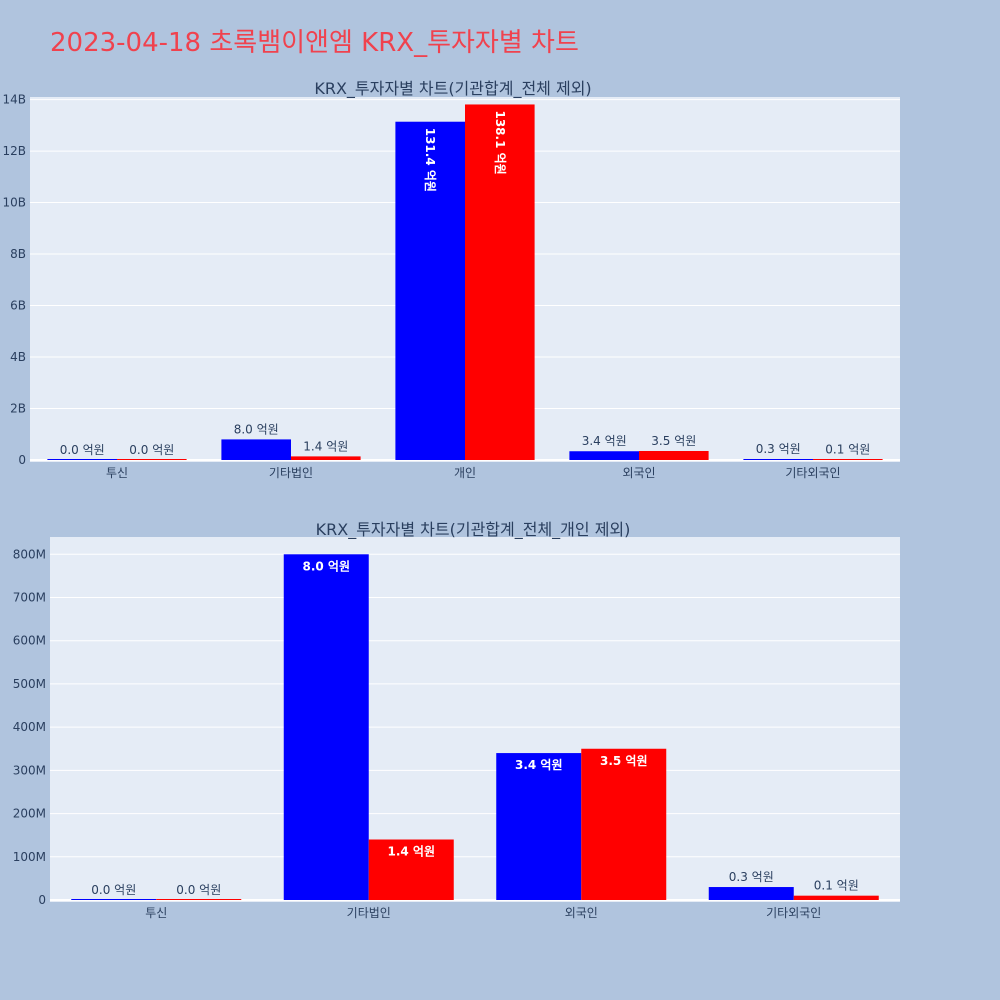 The width and height of the screenshot is (1000, 1000). I want to click on y-tick-label: 10B, so click(14, 203).